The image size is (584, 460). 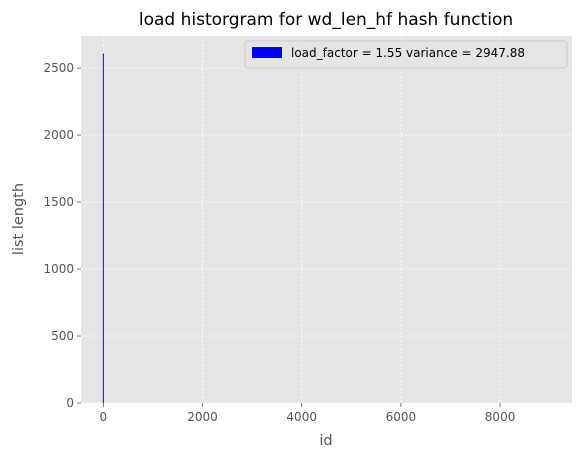 What do you see at coordinates (500, 417) in the screenshot?
I see `x-tick-label: 8000` at bounding box center [500, 417].